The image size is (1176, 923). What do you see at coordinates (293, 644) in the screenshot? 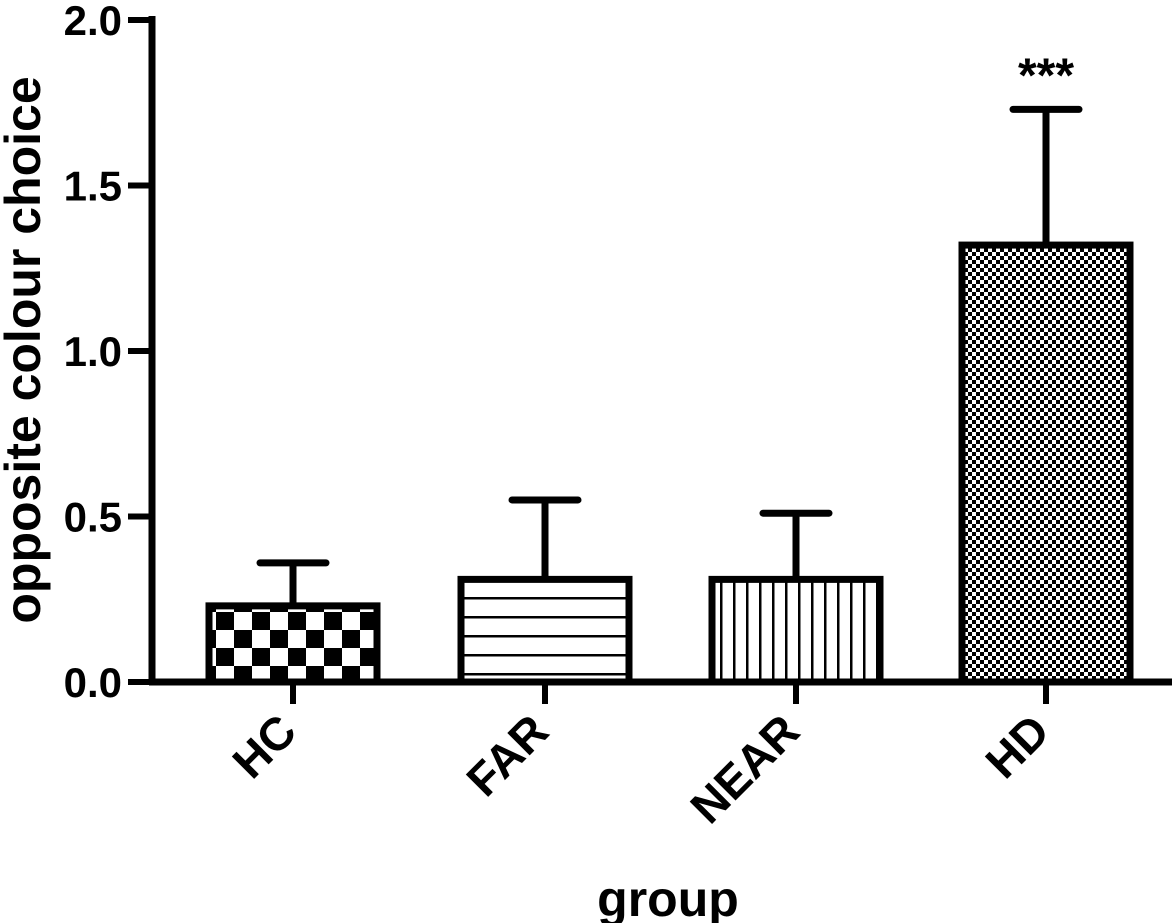
I see `bar-hc` at bounding box center [293, 644].